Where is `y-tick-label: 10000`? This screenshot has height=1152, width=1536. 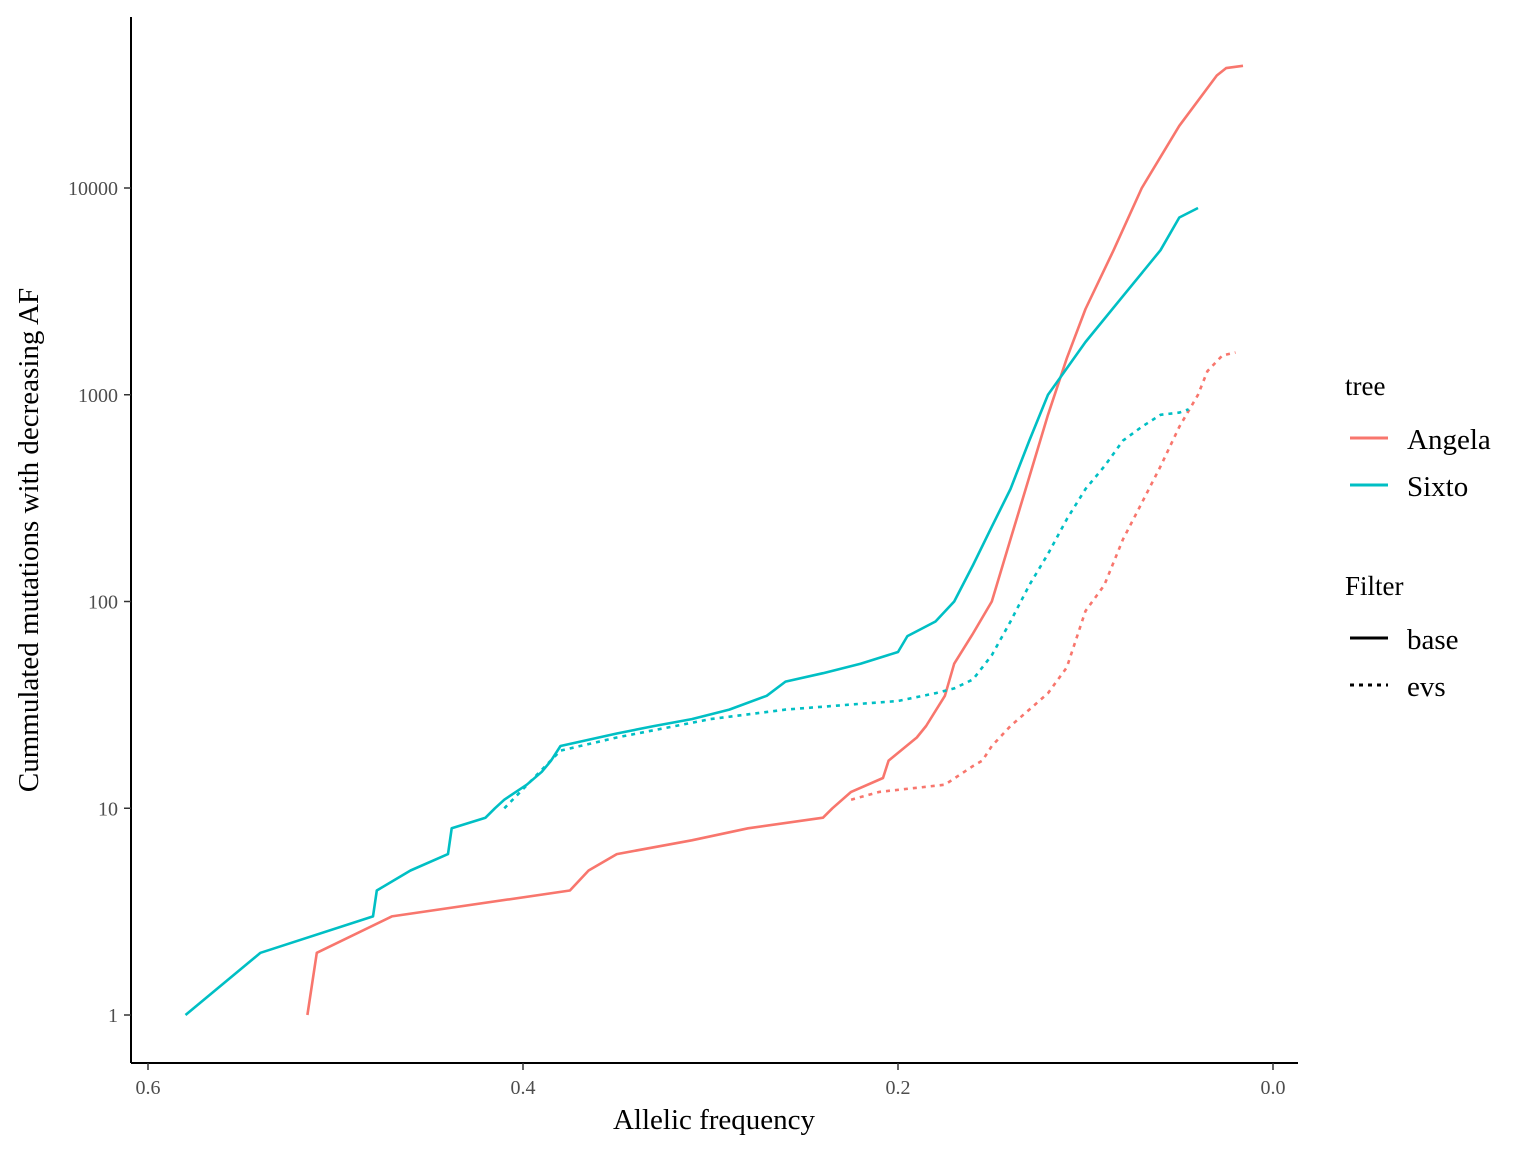 y-tick-label: 10000 is located at coordinates (93, 189).